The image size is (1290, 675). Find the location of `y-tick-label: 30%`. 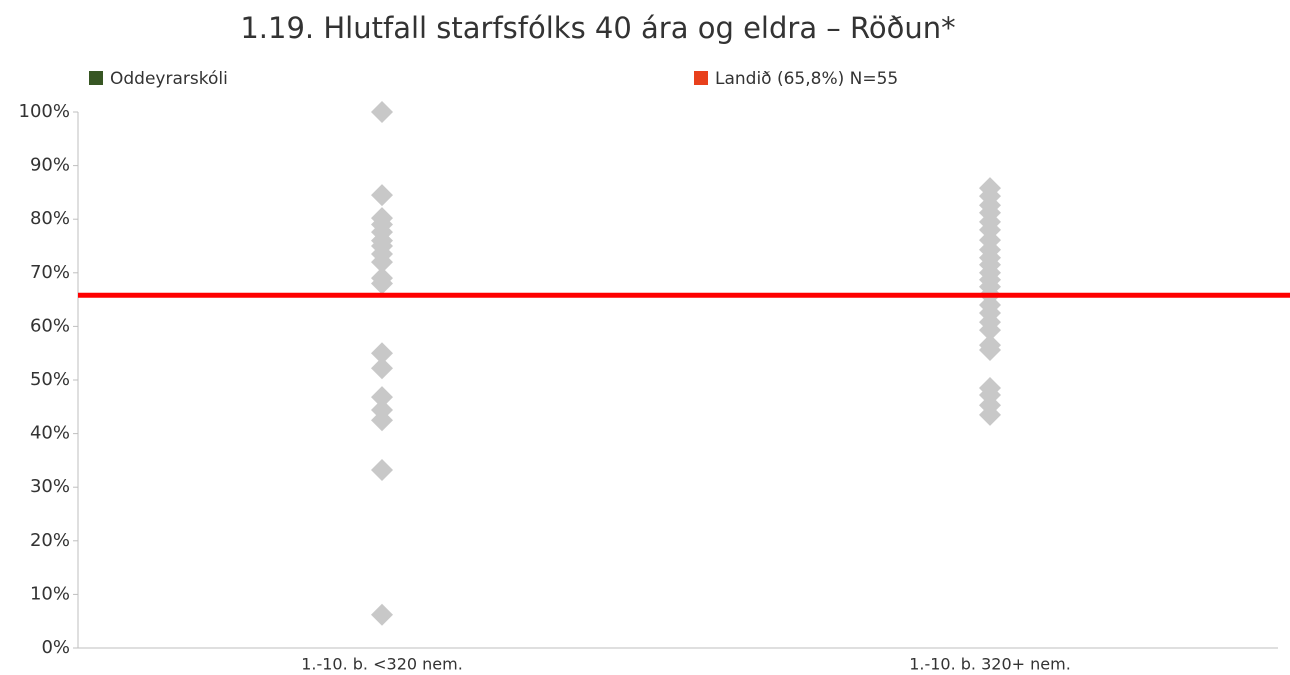

y-tick-label: 30% is located at coordinates (50, 486).